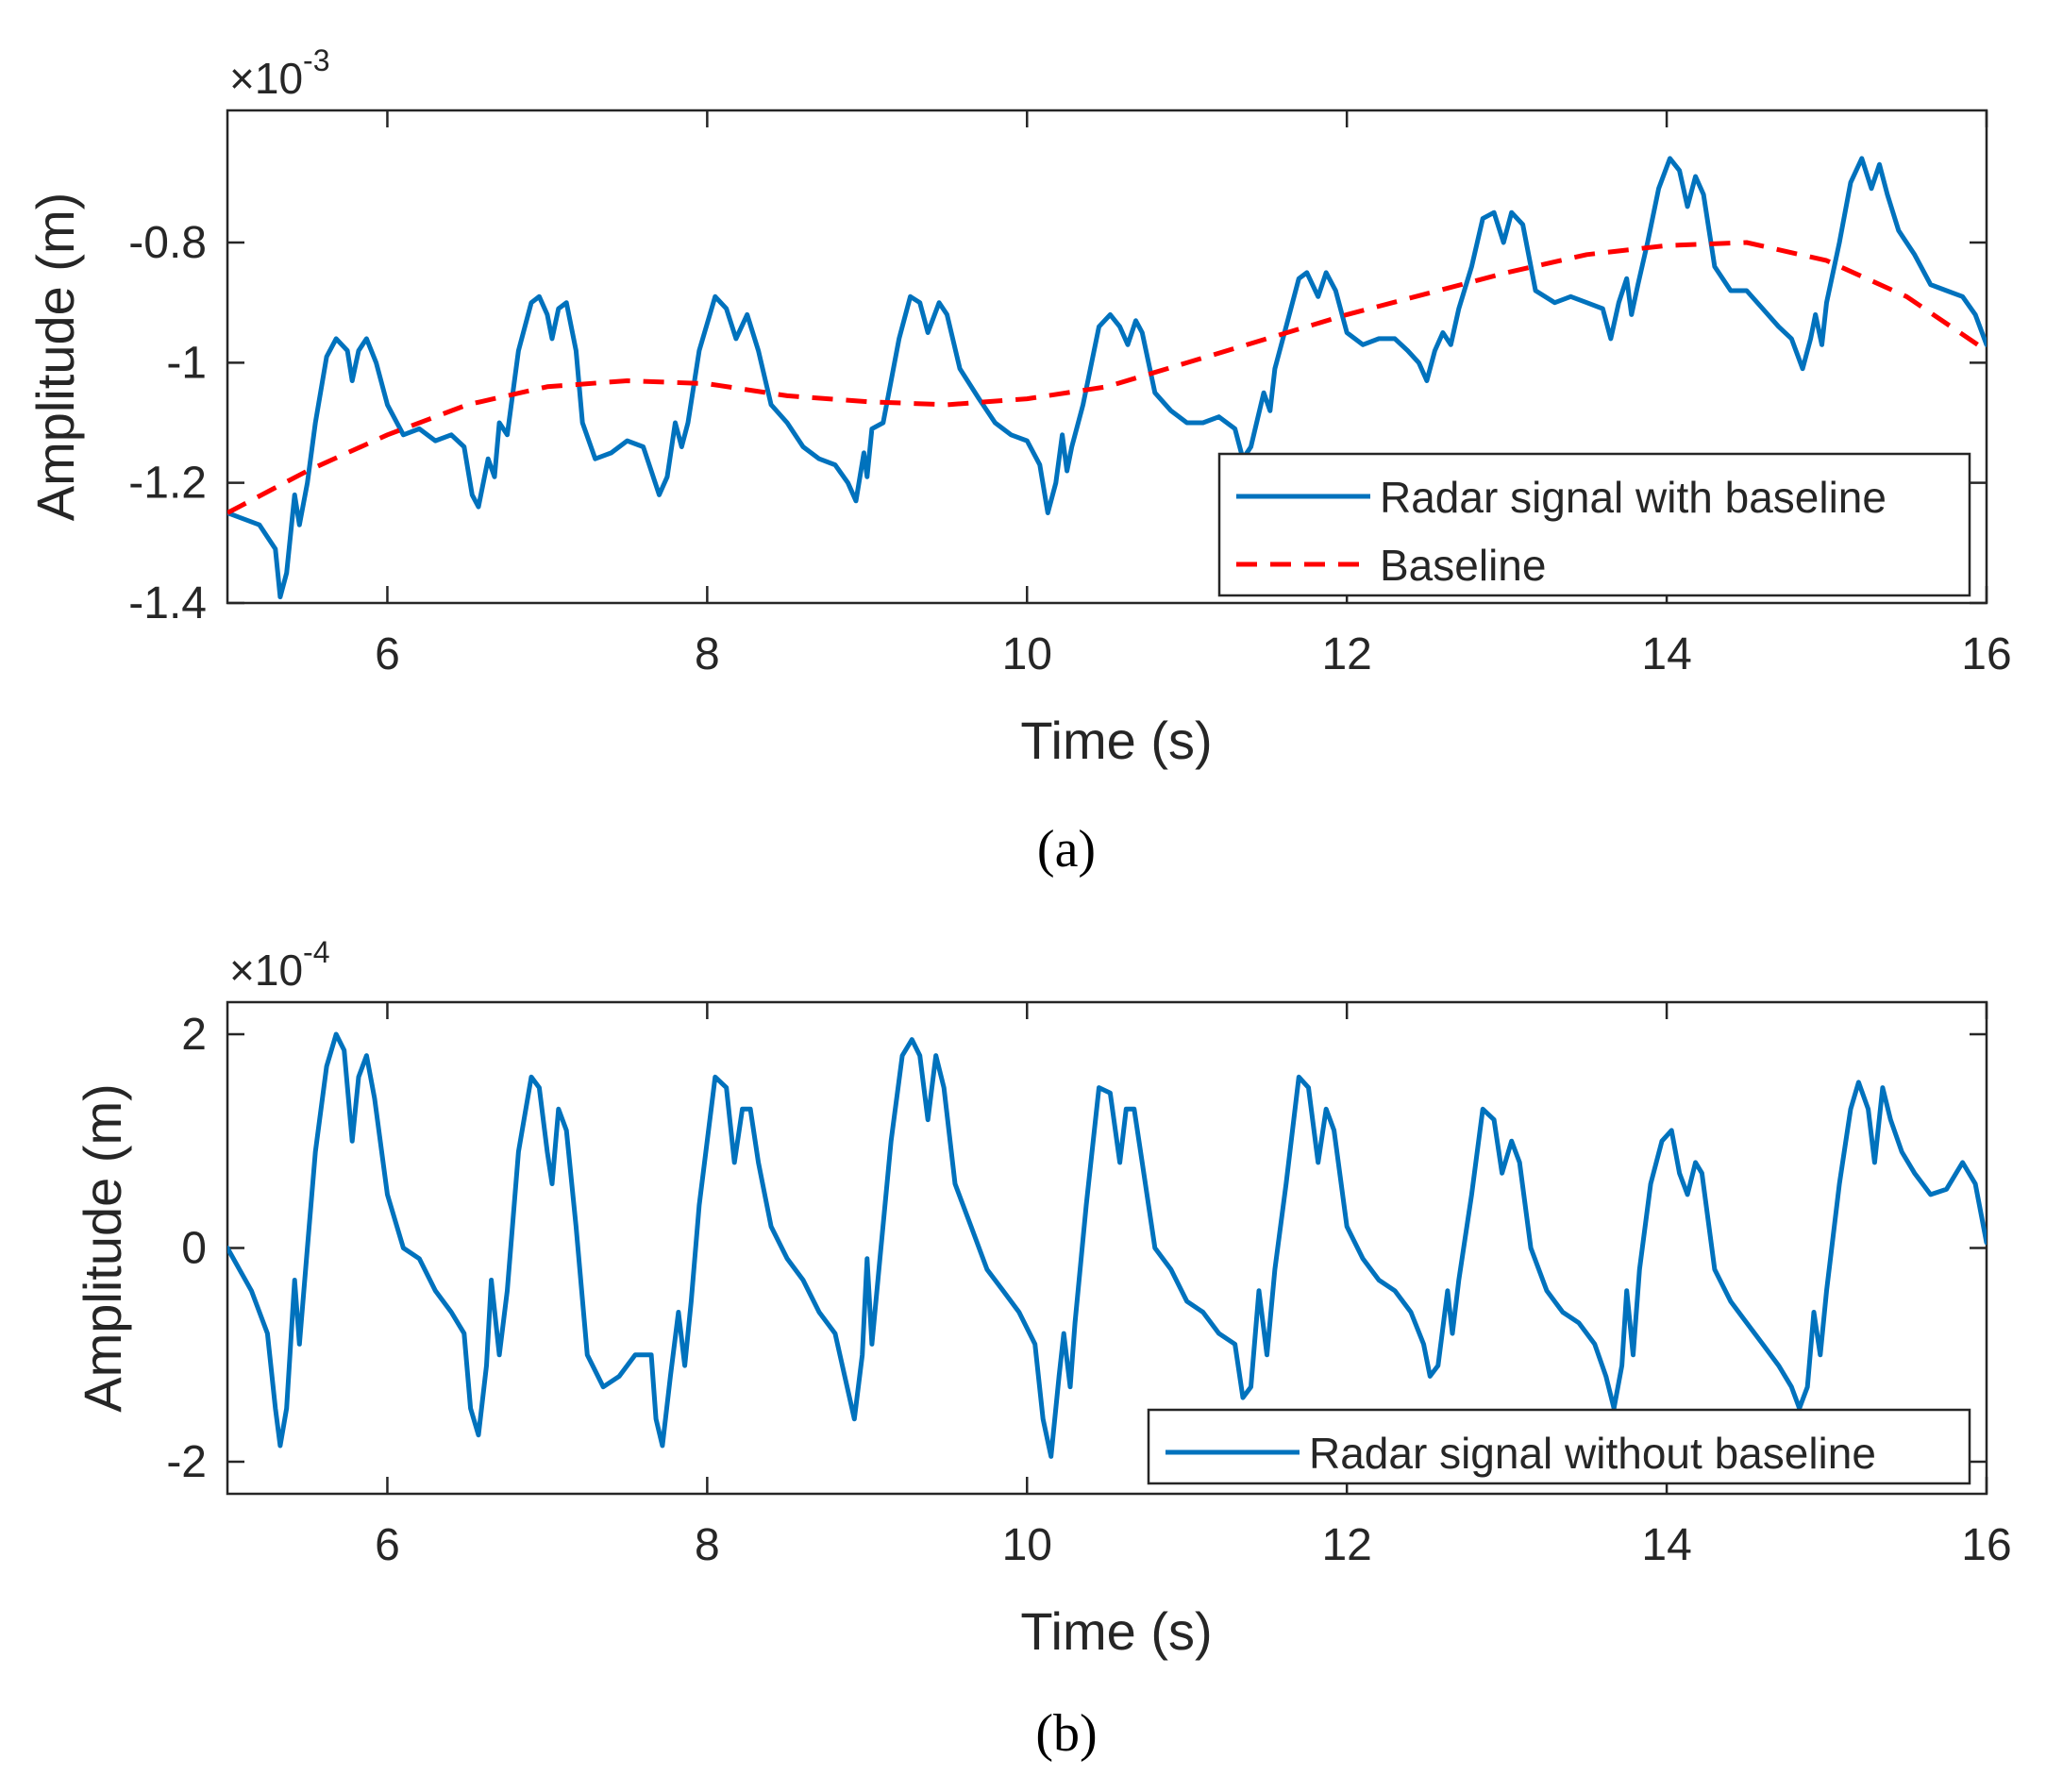  I want to click on y-tick-label: -0.8, so click(167, 243).